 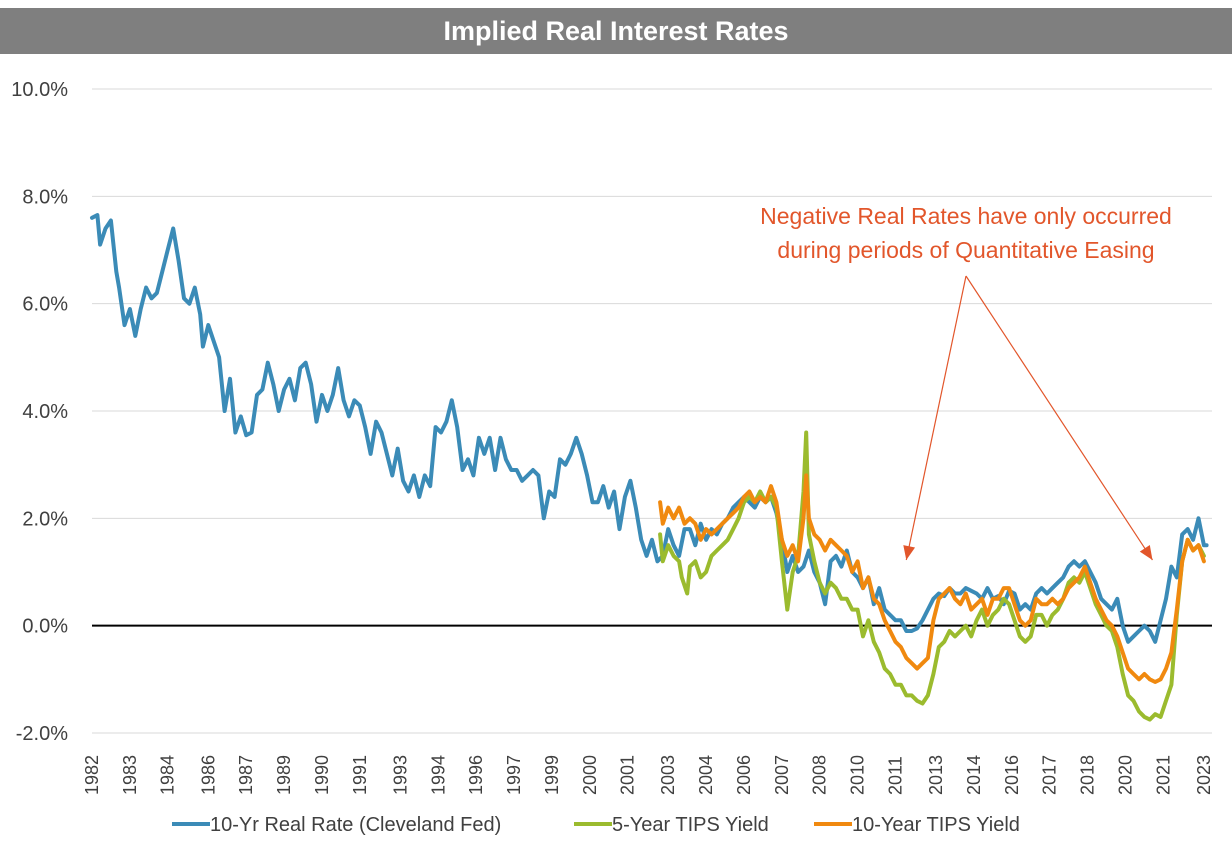 I want to click on x-tick-label: 1996, so click(x=476, y=775).